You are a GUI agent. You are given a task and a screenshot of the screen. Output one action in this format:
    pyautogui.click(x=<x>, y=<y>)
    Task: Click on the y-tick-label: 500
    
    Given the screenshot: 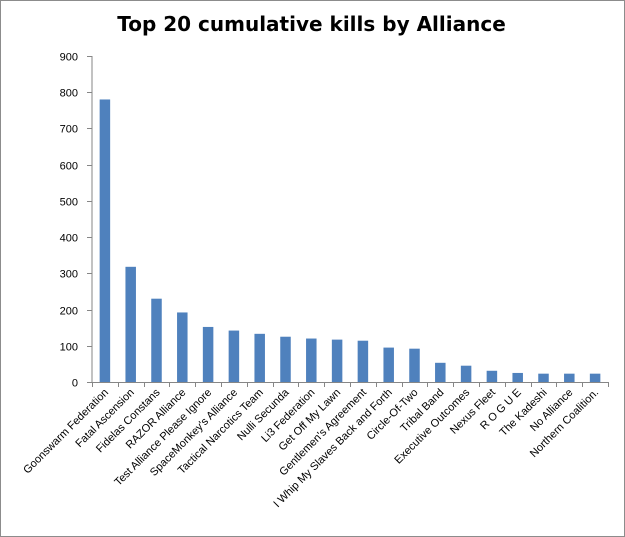 What is the action you would take?
    pyautogui.click(x=69, y=203)
    